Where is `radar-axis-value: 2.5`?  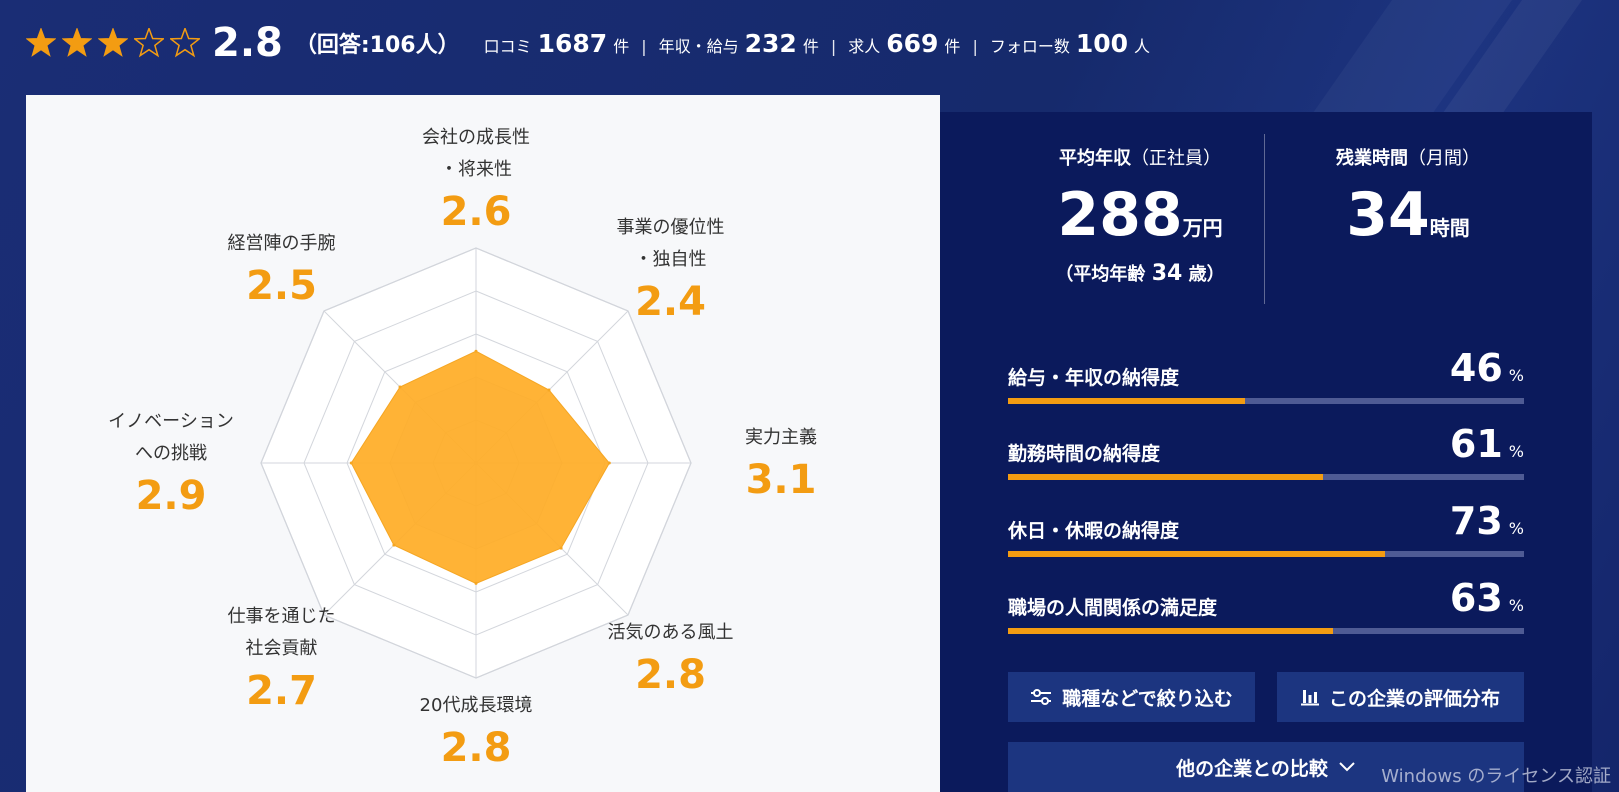 radar-axis-value: 2.5 is located at coordinates (281, 285).